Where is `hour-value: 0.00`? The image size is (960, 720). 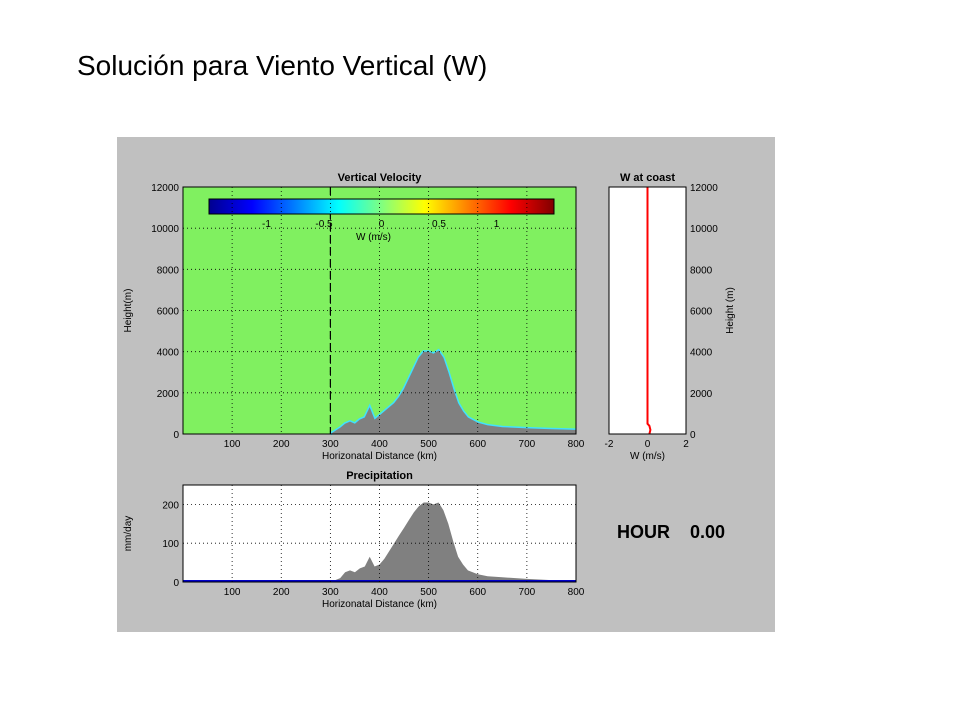
hour-value: 0.00 is located at coordinates (708, 532).